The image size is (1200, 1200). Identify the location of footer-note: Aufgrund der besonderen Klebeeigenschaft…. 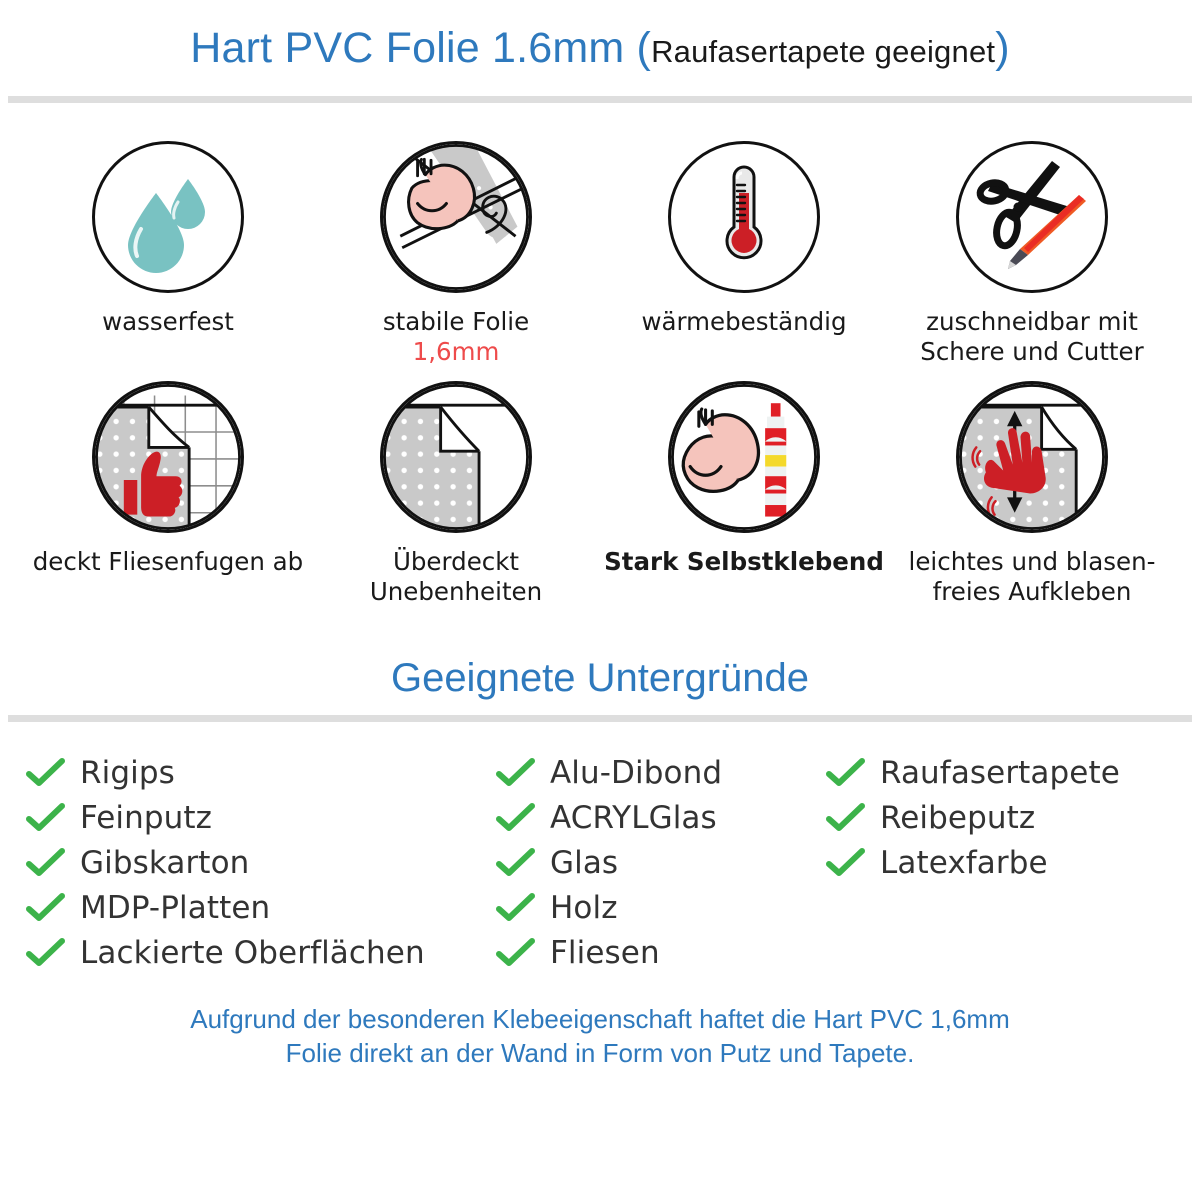
(600, 1036).